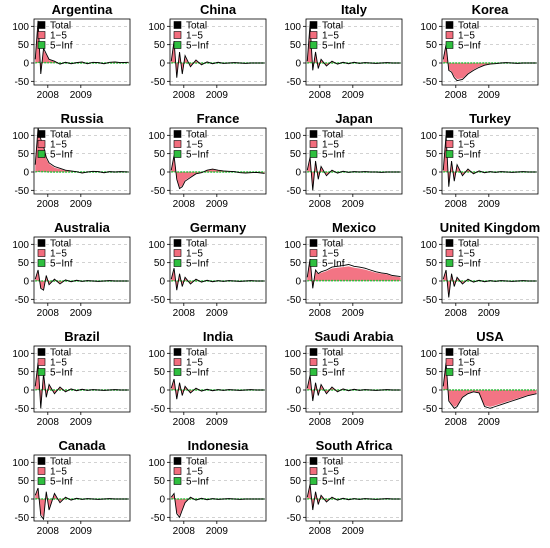  Describe the element at coordinates (218, 118) in the screenshot. I see `panel-title: France` at that location.